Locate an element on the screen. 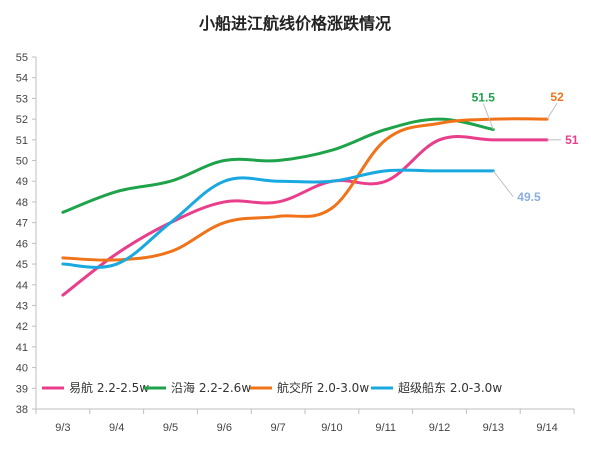 The image size is (591, 453). y-tick-label: 53 is located at coordinates (22, 99).